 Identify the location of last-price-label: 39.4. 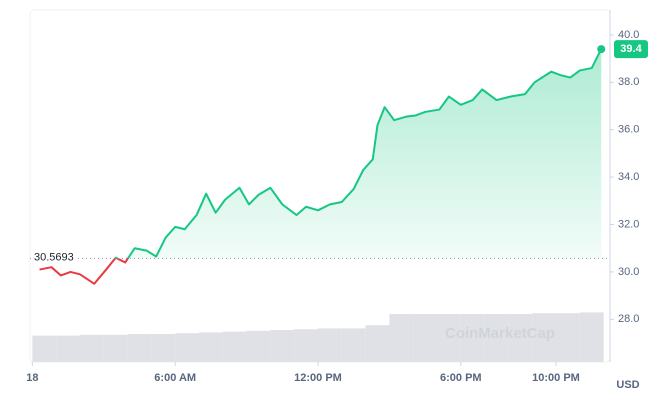
(631, 49).